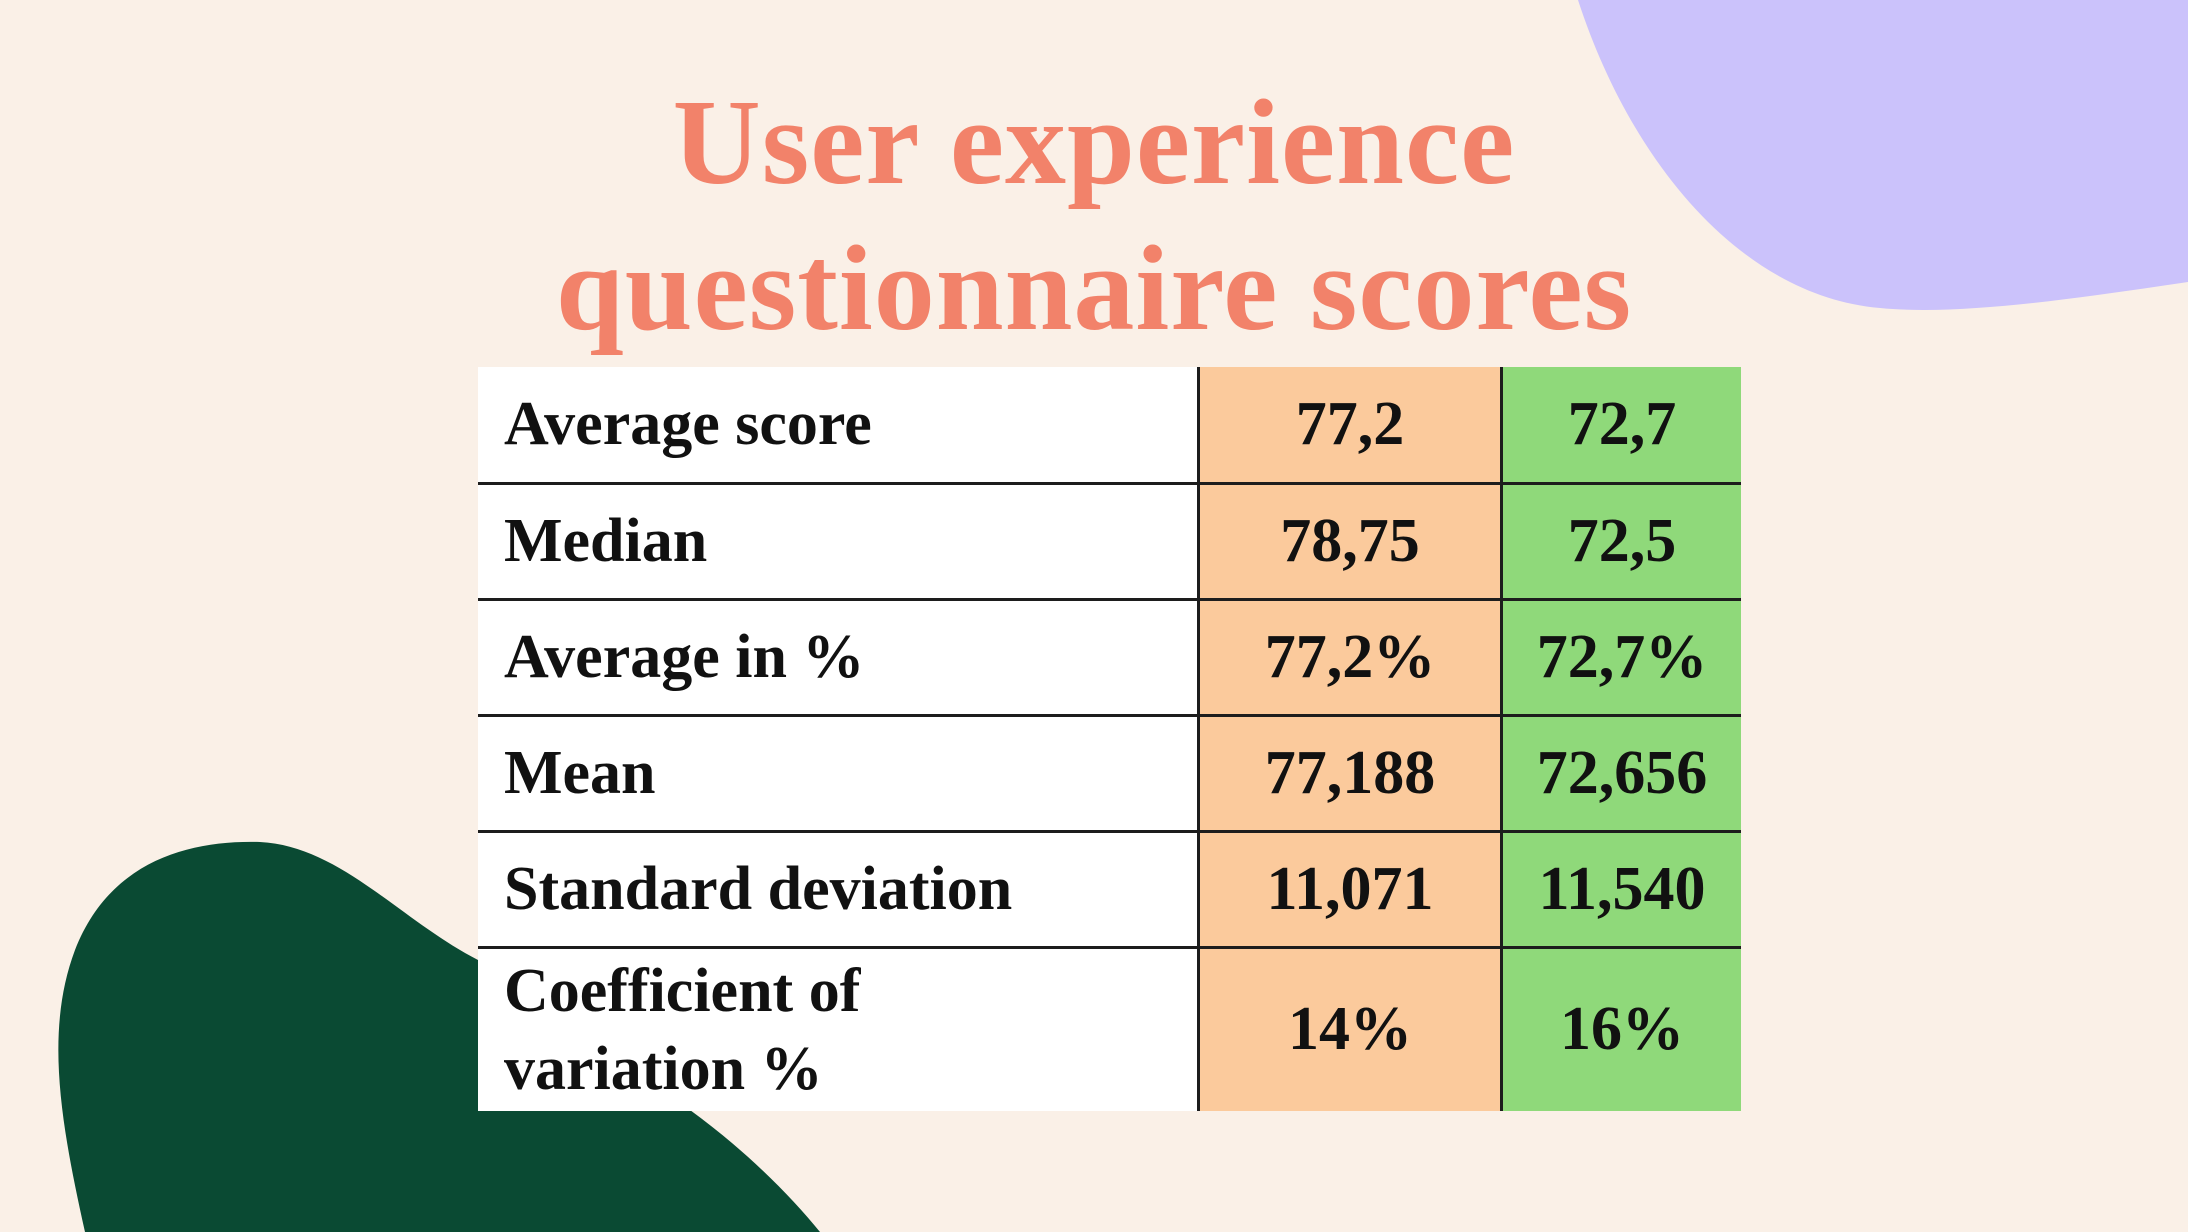 This screenshot has width=2188, height=1232. What do you see at coordinates (839, 888) in the screenshot?
I see `row-label: Standard deviation` at bounding box center [839, 888].